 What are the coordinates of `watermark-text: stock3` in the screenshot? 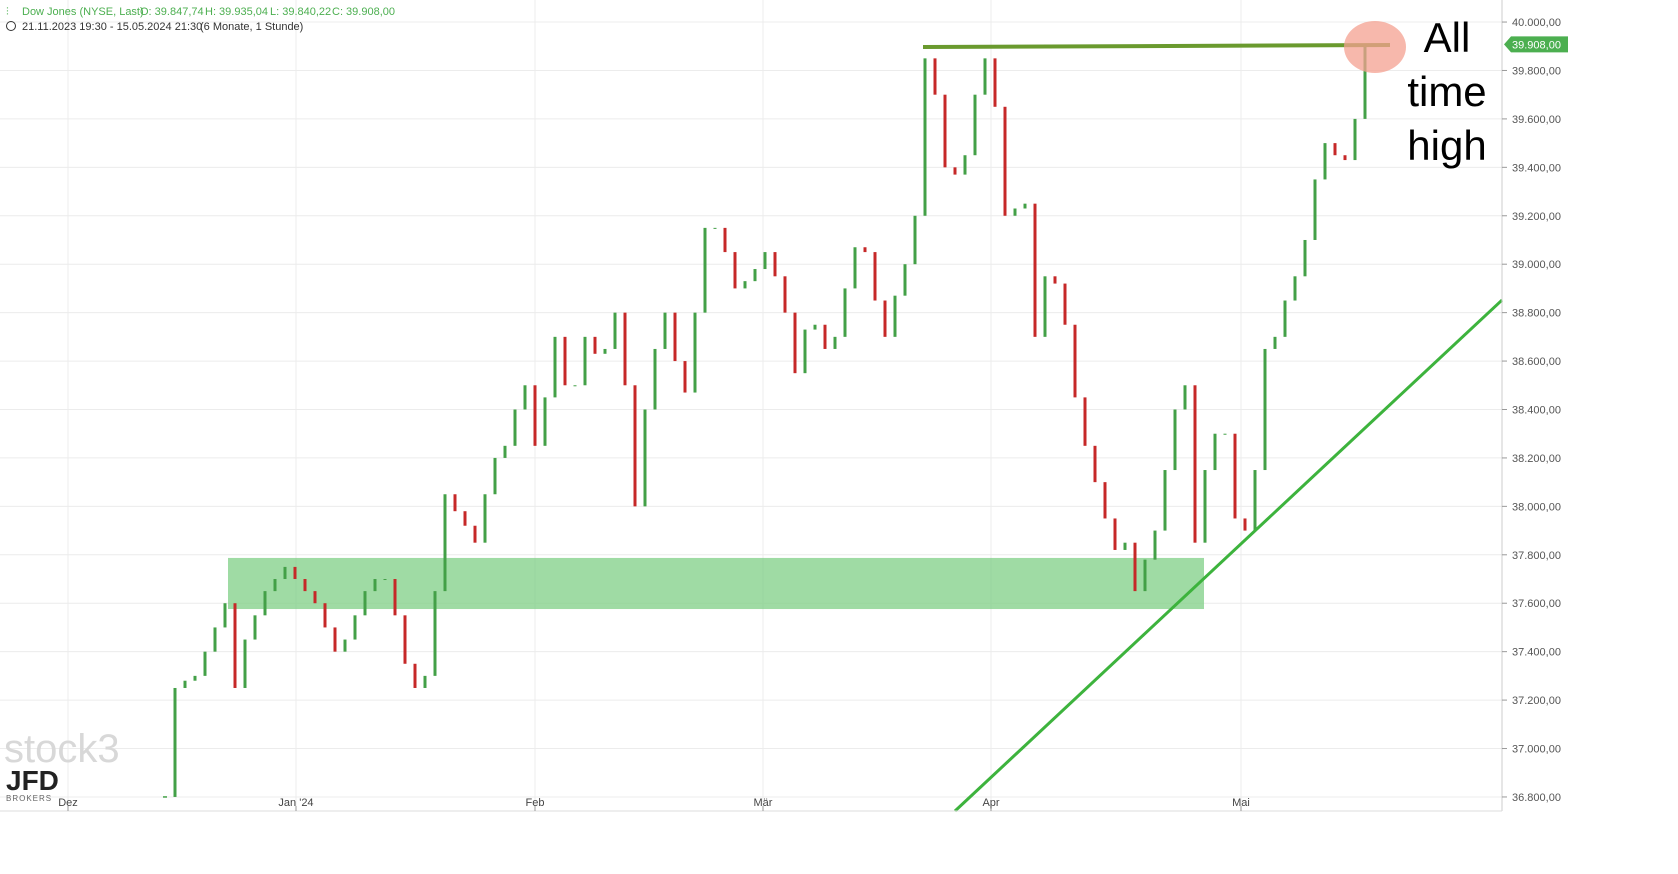 It's located at (62, 749).